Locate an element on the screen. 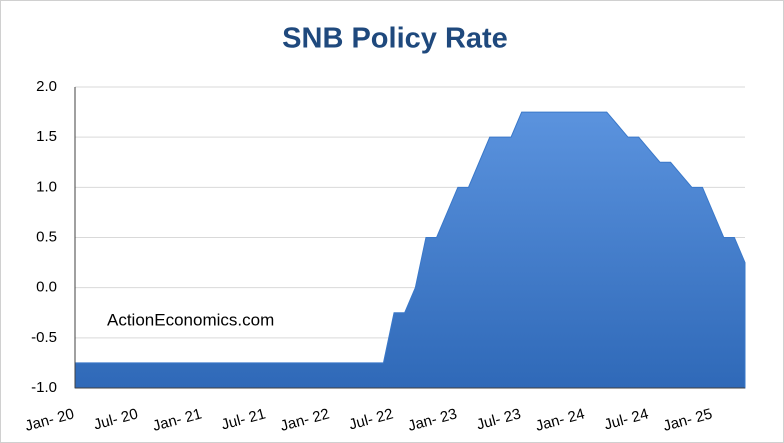  y-tick-label: -0.5 is located at coordinates (44, 337).